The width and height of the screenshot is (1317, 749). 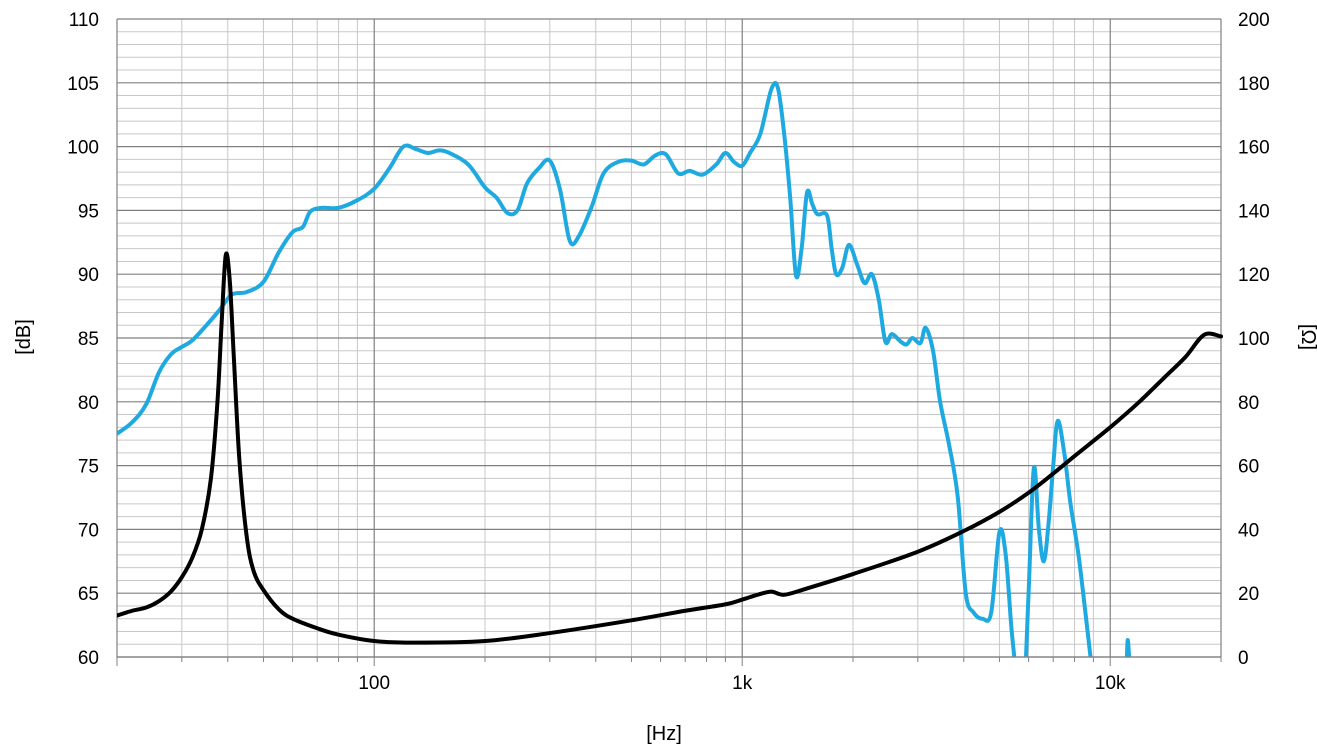 What do you see at coordinates (1254, 20) in the screenshot?
I see `y-right-tick-label: 200` at bounding box center [1254, 20].